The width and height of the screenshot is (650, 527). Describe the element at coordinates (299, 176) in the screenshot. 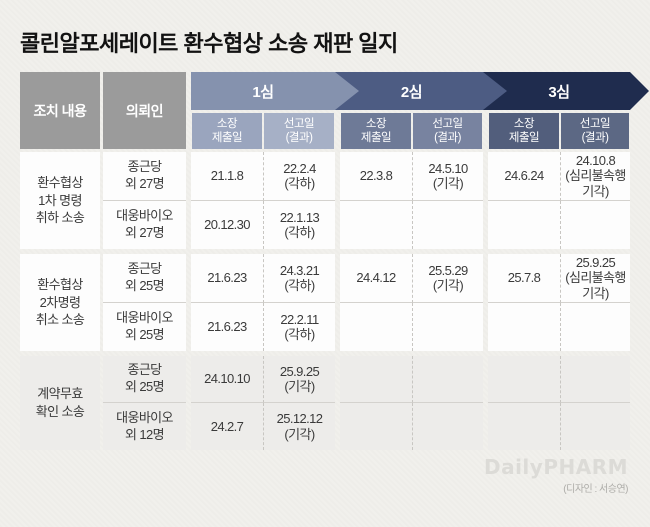

I see `date-cell: 22.2.4 (각하)` at that location.